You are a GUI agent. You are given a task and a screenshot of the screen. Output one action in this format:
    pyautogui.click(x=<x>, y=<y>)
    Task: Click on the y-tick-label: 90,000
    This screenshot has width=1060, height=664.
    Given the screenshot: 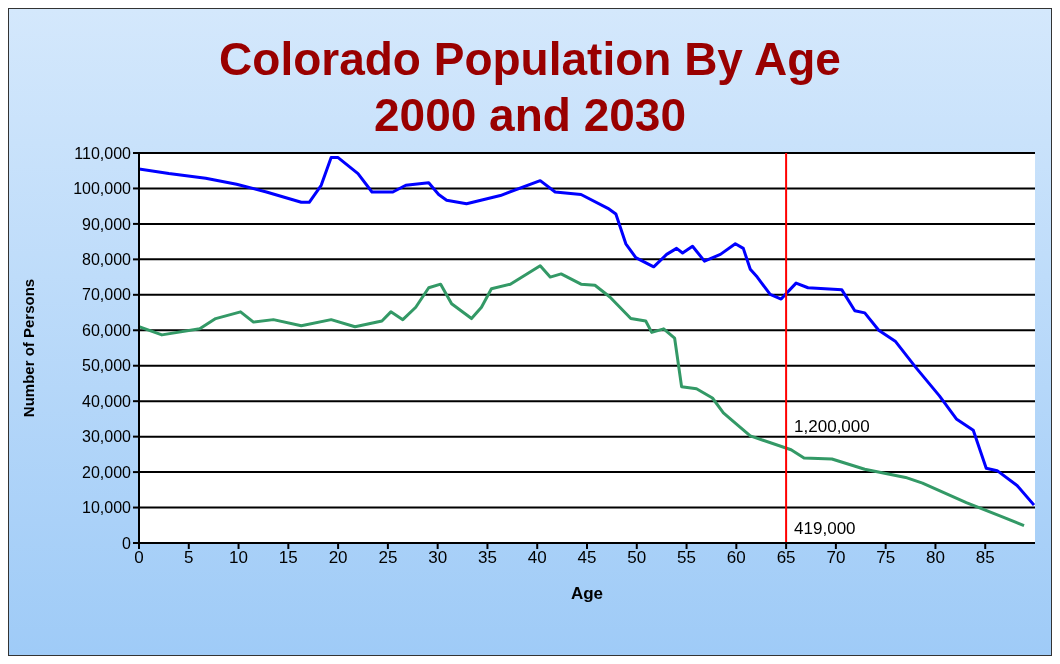 What is the action you would take?
    pyautogui.click(x=107, y=224)
    